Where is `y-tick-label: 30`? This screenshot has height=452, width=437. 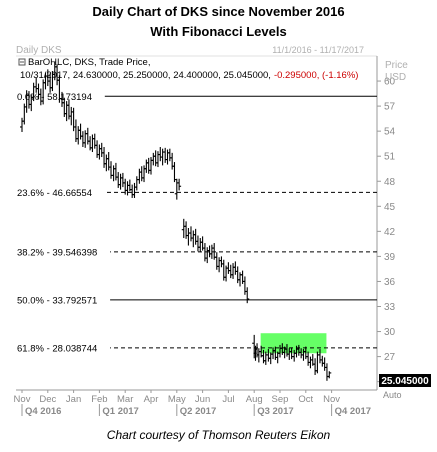
y-tick-label: 30 is located at coordinates (390, 332).